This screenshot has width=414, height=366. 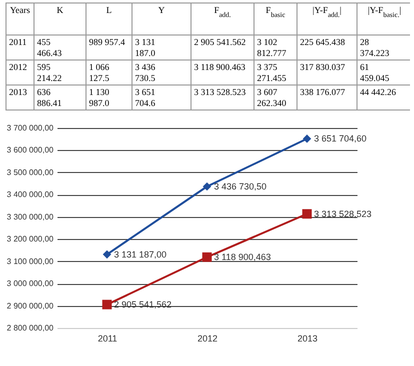 I want to click on y-tick-label: 3 700 000,00, so click(x=30, y=128).